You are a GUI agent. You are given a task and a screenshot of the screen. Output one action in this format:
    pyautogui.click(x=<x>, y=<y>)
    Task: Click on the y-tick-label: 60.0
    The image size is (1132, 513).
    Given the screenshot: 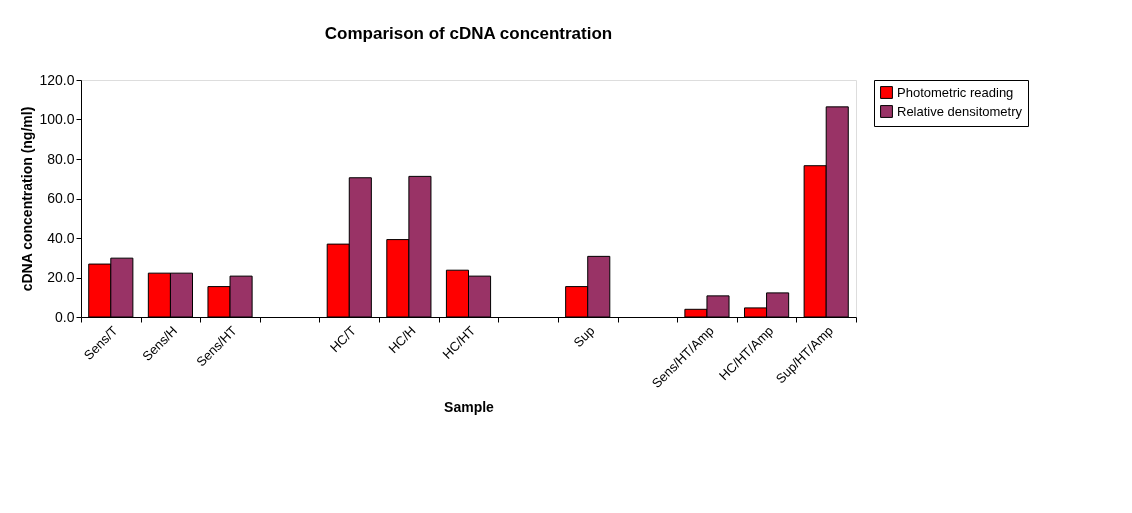 What is the action you would take?
    pyautogui.click(x=61, y=198)
    